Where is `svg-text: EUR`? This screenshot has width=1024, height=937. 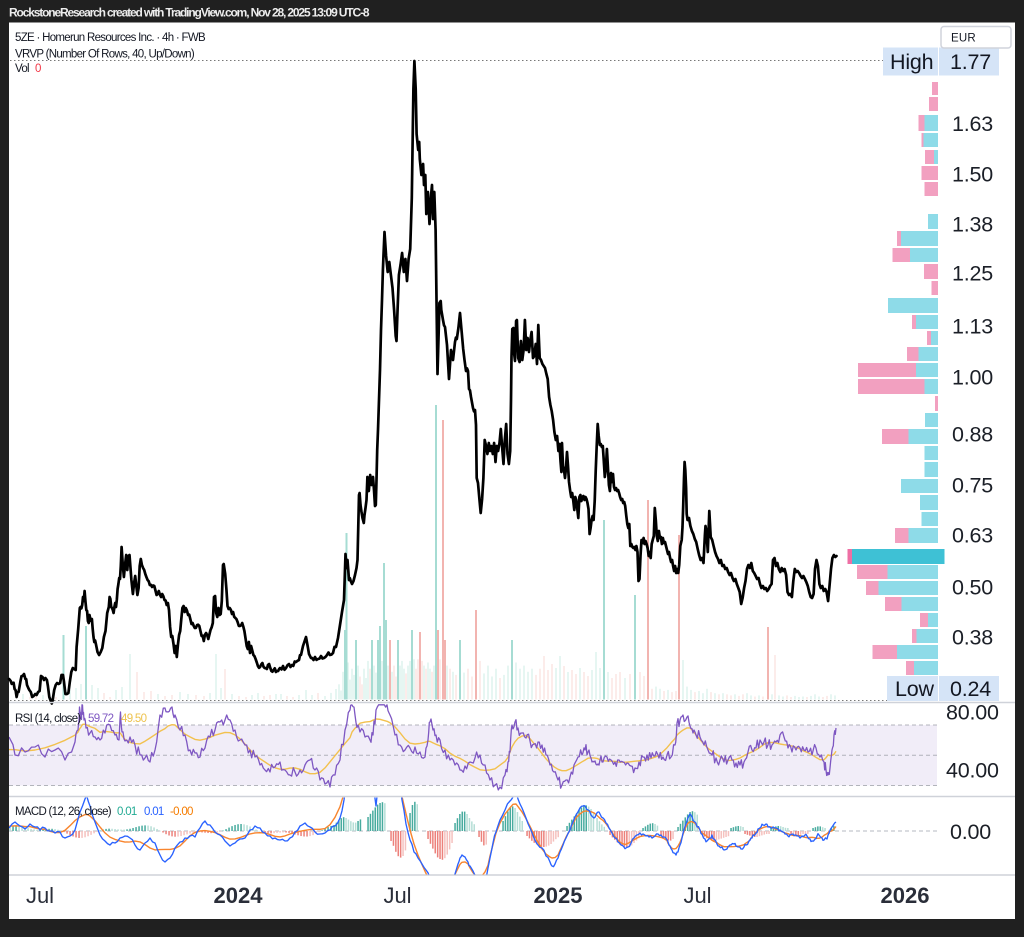 svg-text: EUR is located at coordinates (963, 39).